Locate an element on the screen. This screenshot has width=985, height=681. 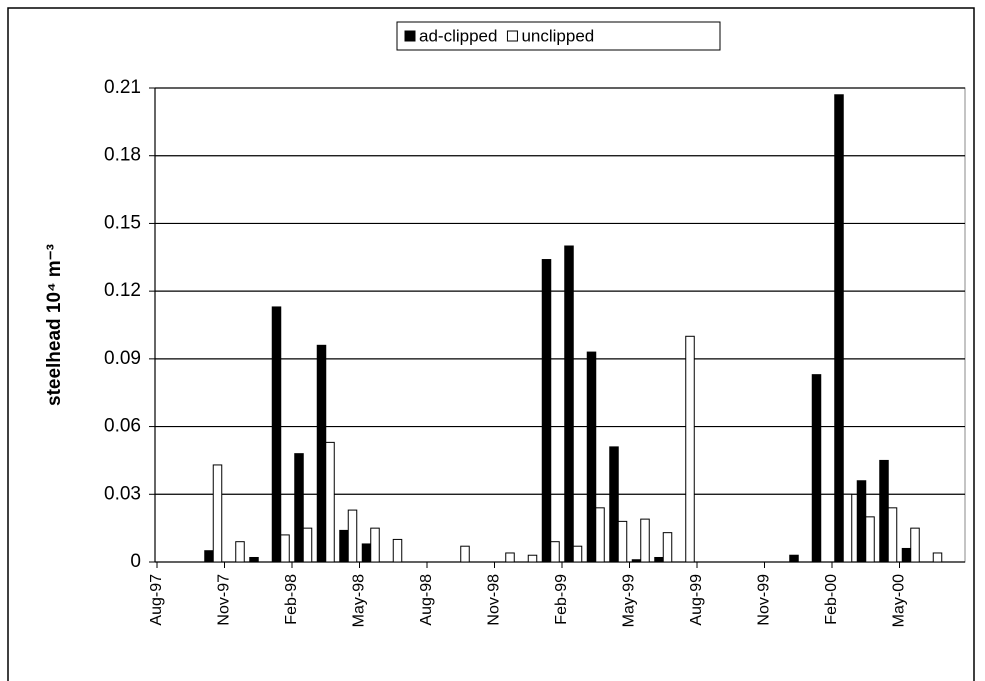
y-tick-label: 0.18 is located at coordinates (122, 155).